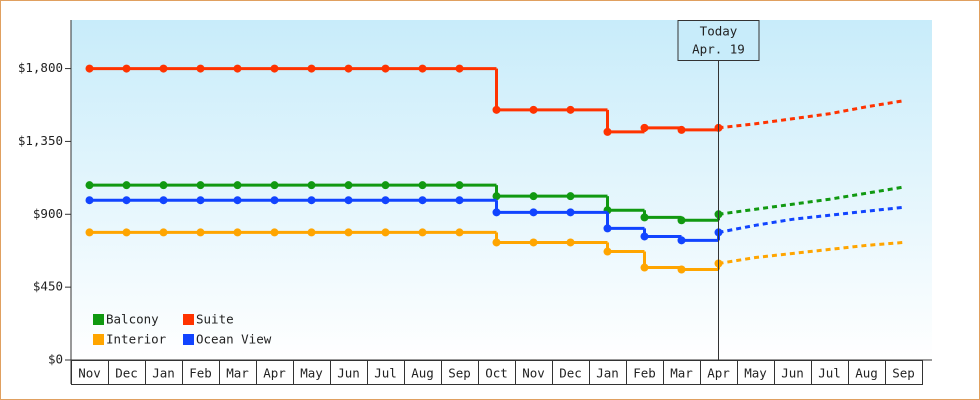 This screenshot has height=400, width=980. I want to click on x-tick-label: Jan, so click(607, 373).